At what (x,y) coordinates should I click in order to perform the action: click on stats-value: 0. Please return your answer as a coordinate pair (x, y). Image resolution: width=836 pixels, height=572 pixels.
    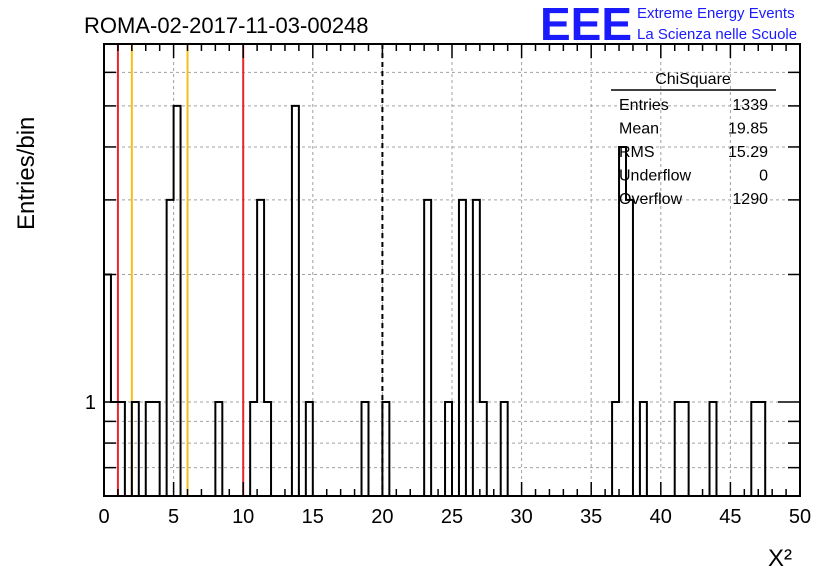
    Looking at the image, I should click on (763, 176).